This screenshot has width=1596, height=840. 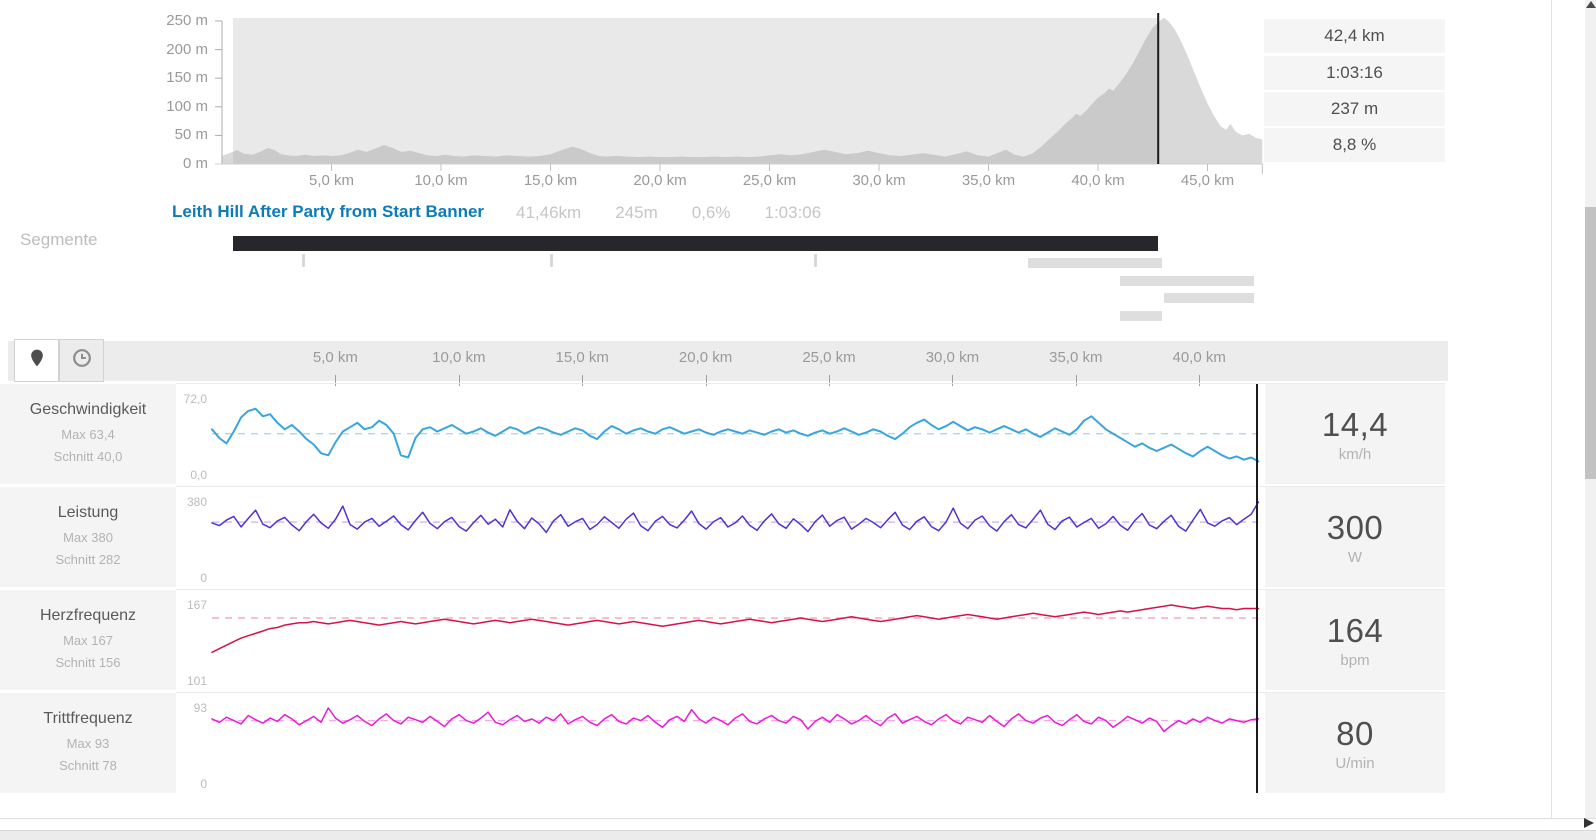 I want to click on metric-avg: Schnitt 40,0, so click(x=88, y=456).